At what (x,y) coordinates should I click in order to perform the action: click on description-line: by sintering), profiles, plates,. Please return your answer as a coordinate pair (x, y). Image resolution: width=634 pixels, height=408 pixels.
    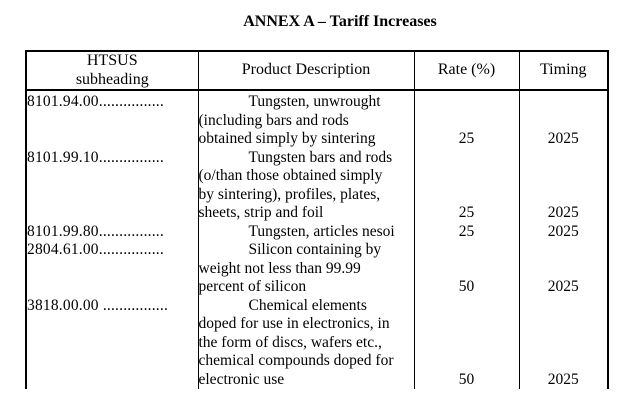
    Looking at the image, I should click on (289, 194).